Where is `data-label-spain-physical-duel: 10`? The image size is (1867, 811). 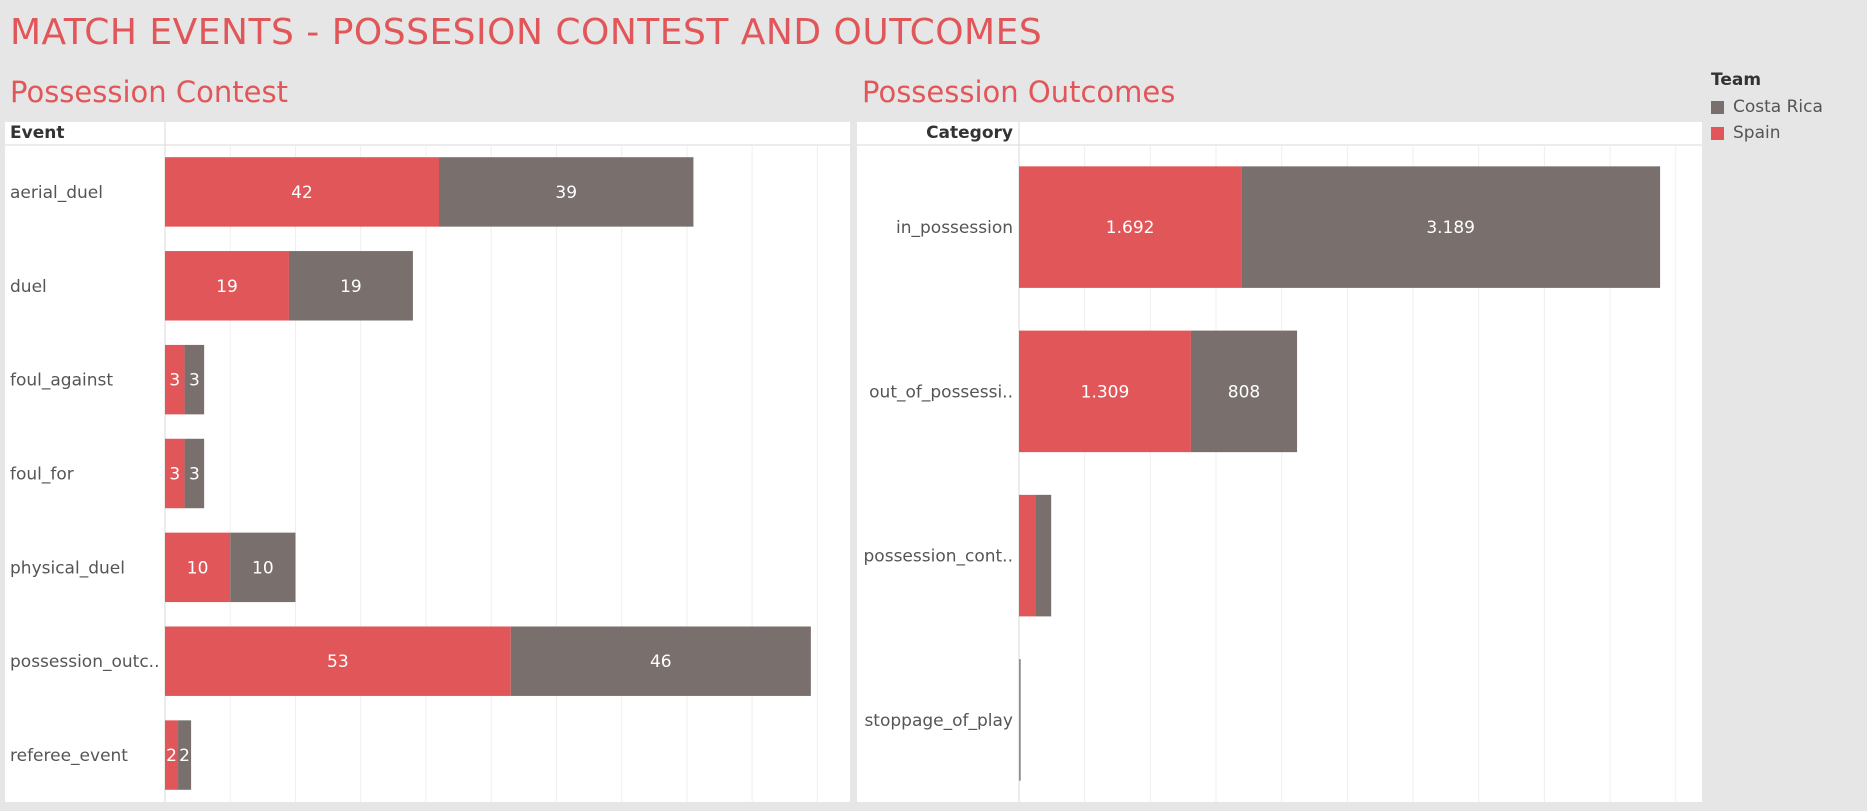
data-label-spain-physical-duel: 10 is located at coordinates (198, 568).